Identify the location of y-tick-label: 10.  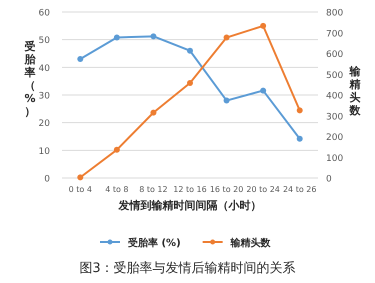
(44, 151).